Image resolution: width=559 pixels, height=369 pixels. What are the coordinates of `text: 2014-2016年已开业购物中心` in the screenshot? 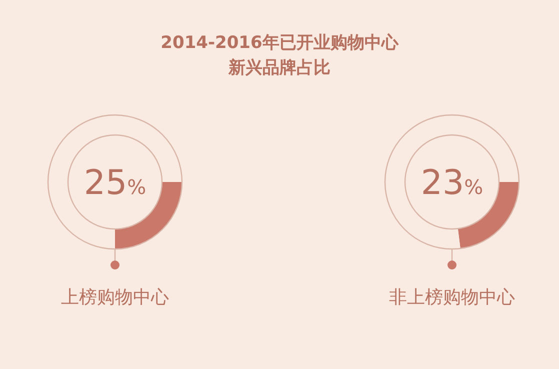 It's located at (280, 43).